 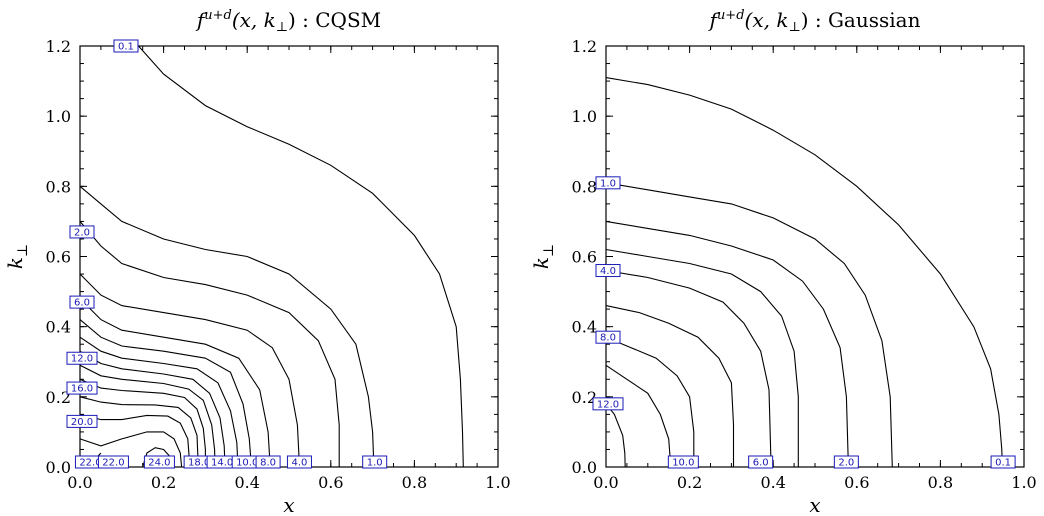 What do you see at coordinates (541, 263) in the screenshot?
I see `y-axis-title-k: k` at bounding box center [541, 263].